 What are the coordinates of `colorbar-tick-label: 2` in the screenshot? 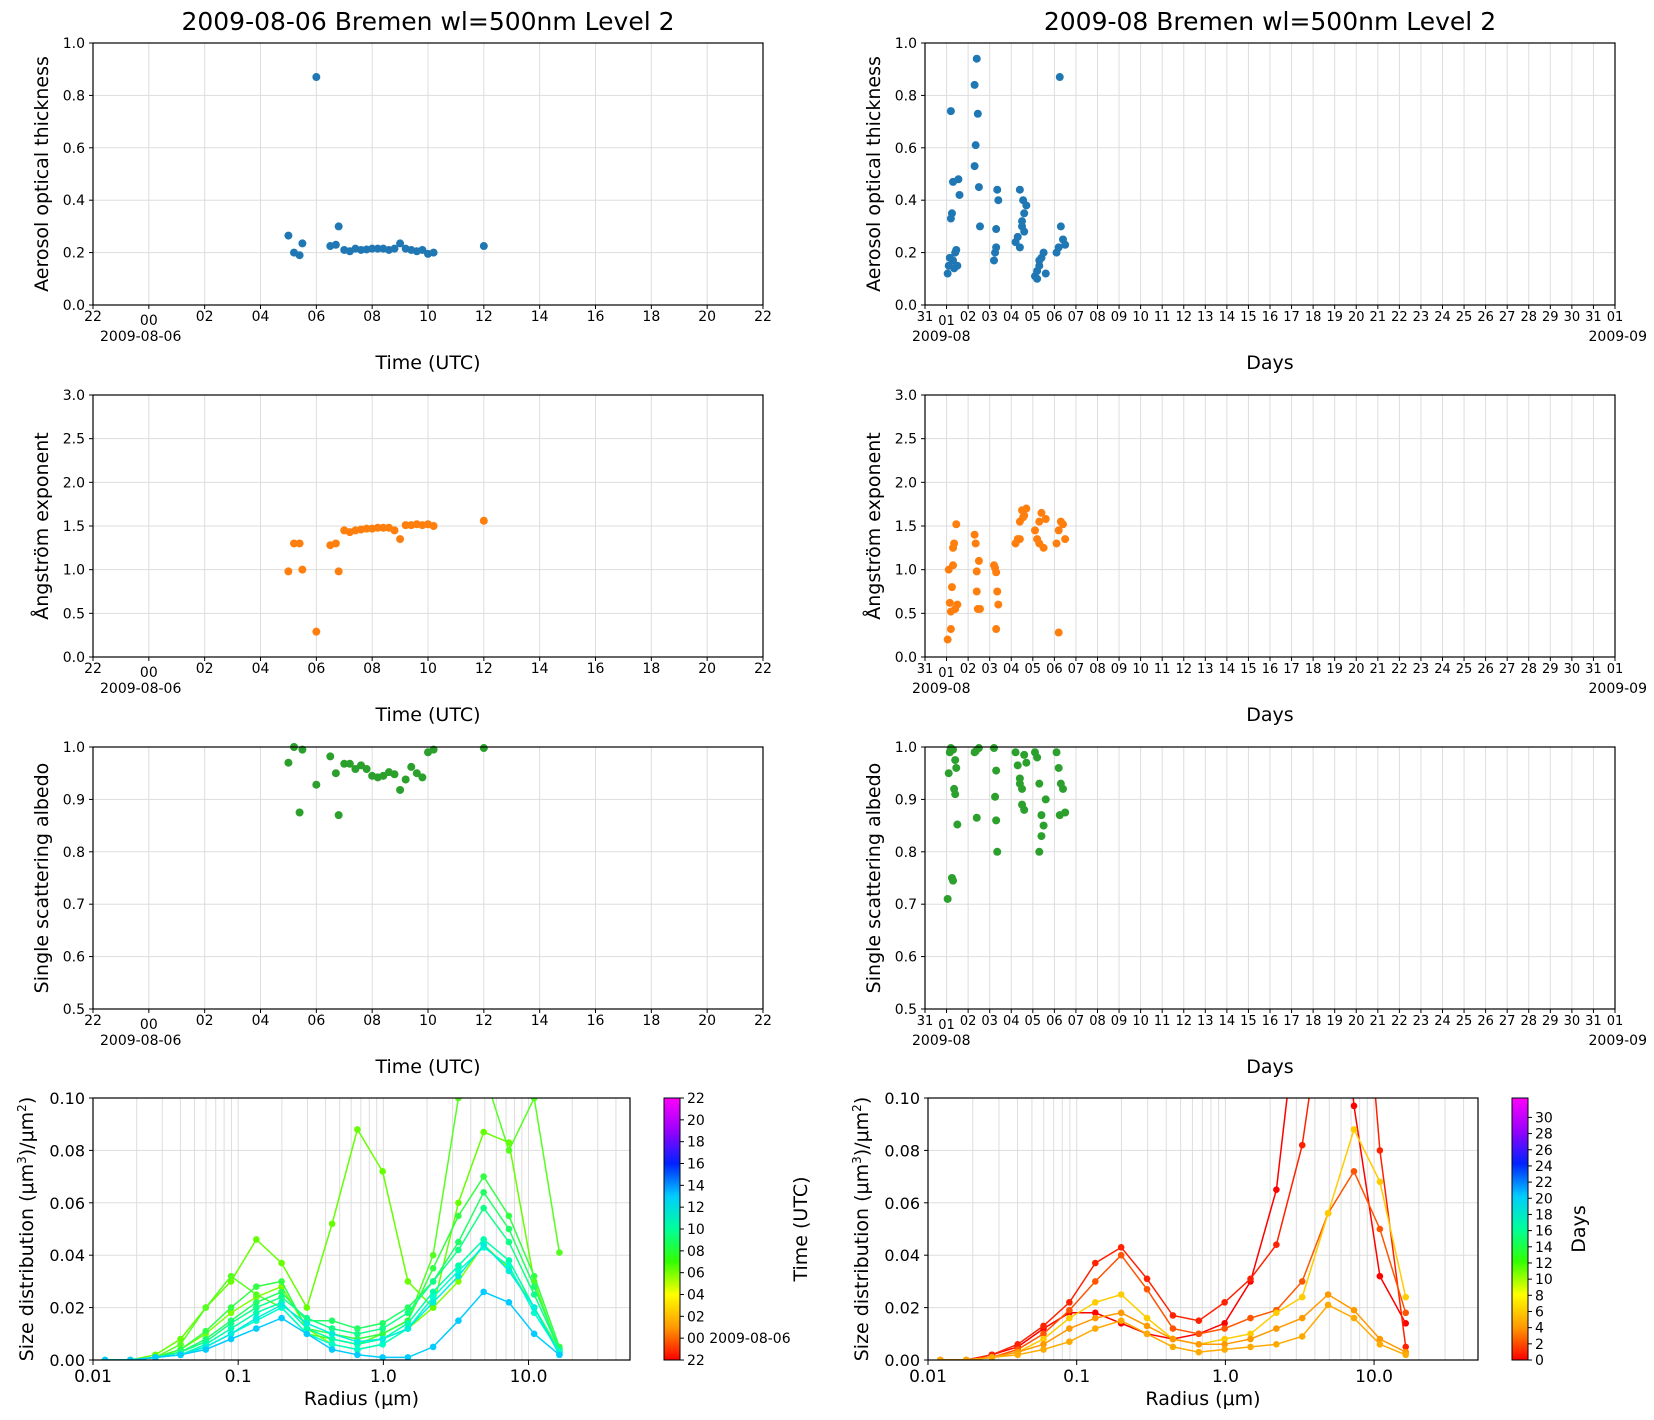 It's located at (1539, 1345).